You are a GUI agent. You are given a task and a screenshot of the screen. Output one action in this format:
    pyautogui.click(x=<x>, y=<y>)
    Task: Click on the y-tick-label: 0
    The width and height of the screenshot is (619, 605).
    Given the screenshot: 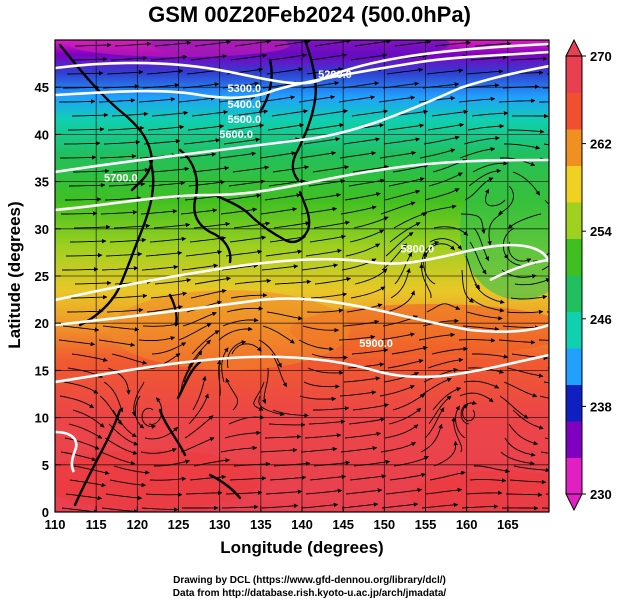 What is the action you would take?
    pyautogui.click(x=45, y=512)
    